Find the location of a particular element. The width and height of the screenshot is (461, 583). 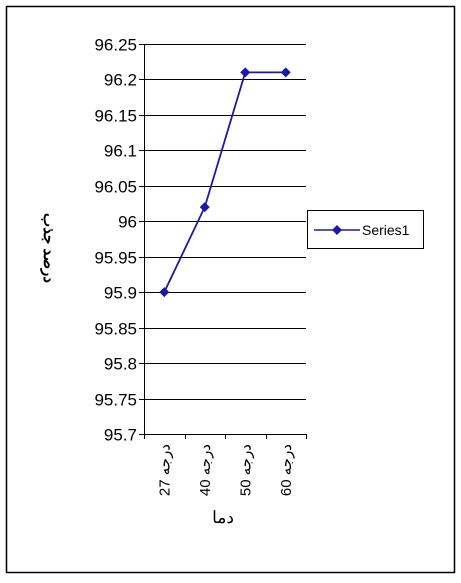

y-tick-label: 96.2 is located at coordinates (120, 80).